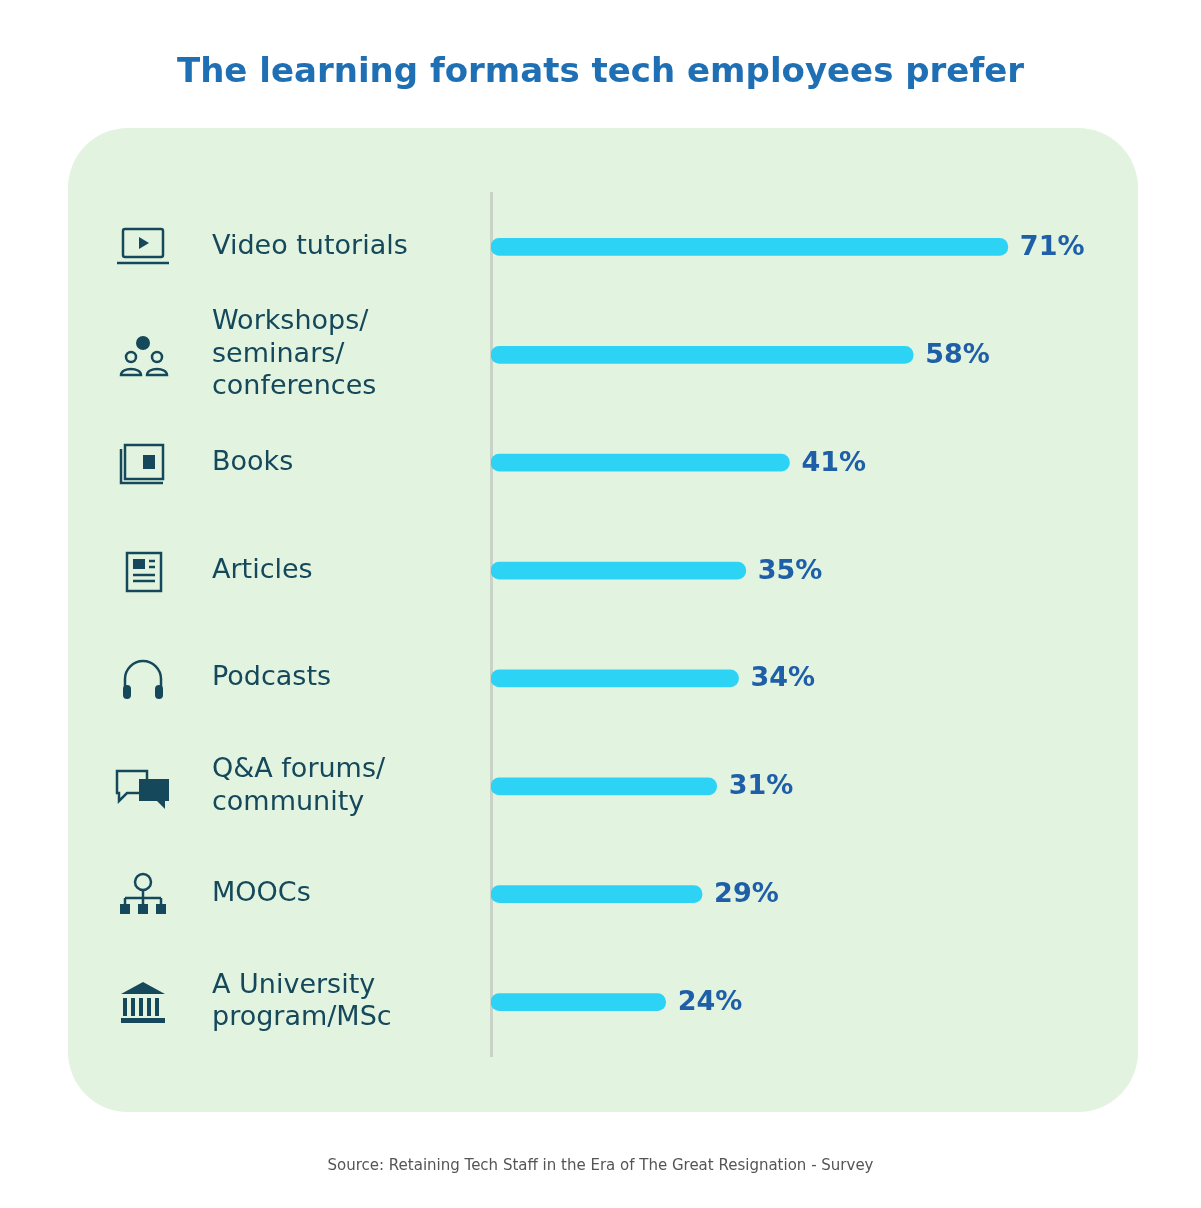  Describe the element at coordinates (302, 999) in the screenshot. I see `y-tick-label: A University program/MSc` at that location.